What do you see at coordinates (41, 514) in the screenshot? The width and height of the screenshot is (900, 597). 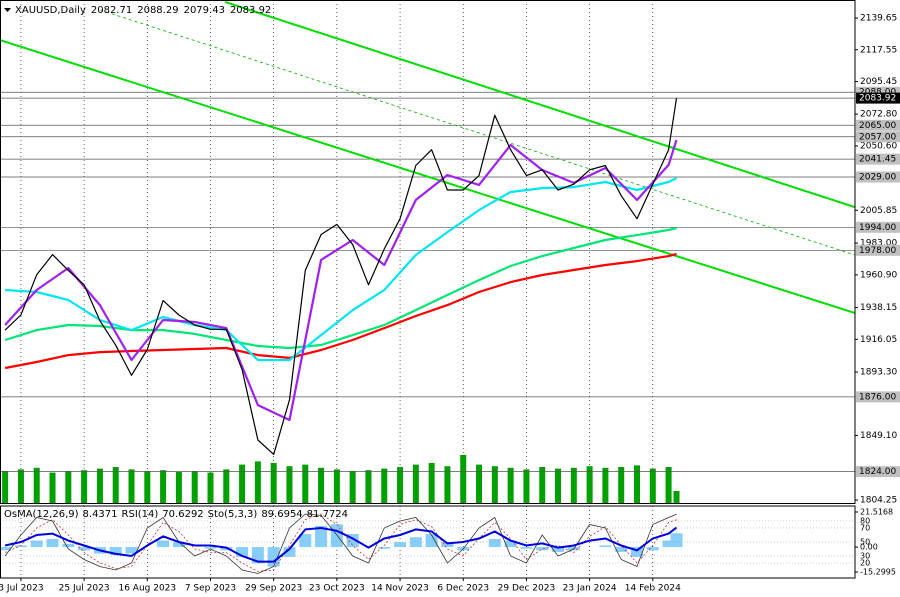 I see `osma-name: OsMA(12,26,9)` at bounding box center [41, 514].